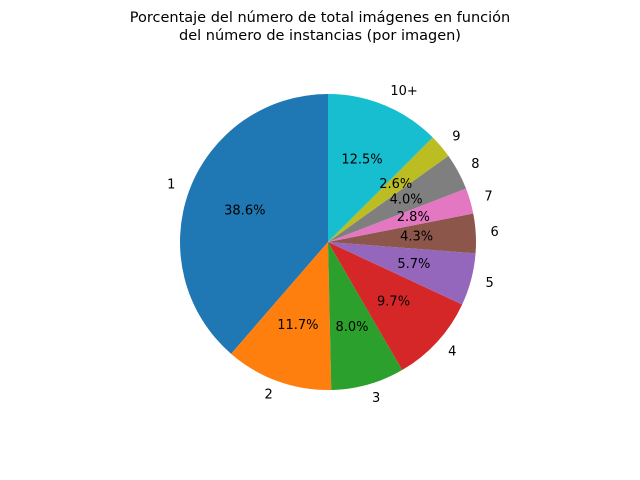 The height and width of the screenshot is (480, 640). Describe the element at coordinates (244, 210) in the screenshot. I see `percent-label-1: 38.6%` at that location.